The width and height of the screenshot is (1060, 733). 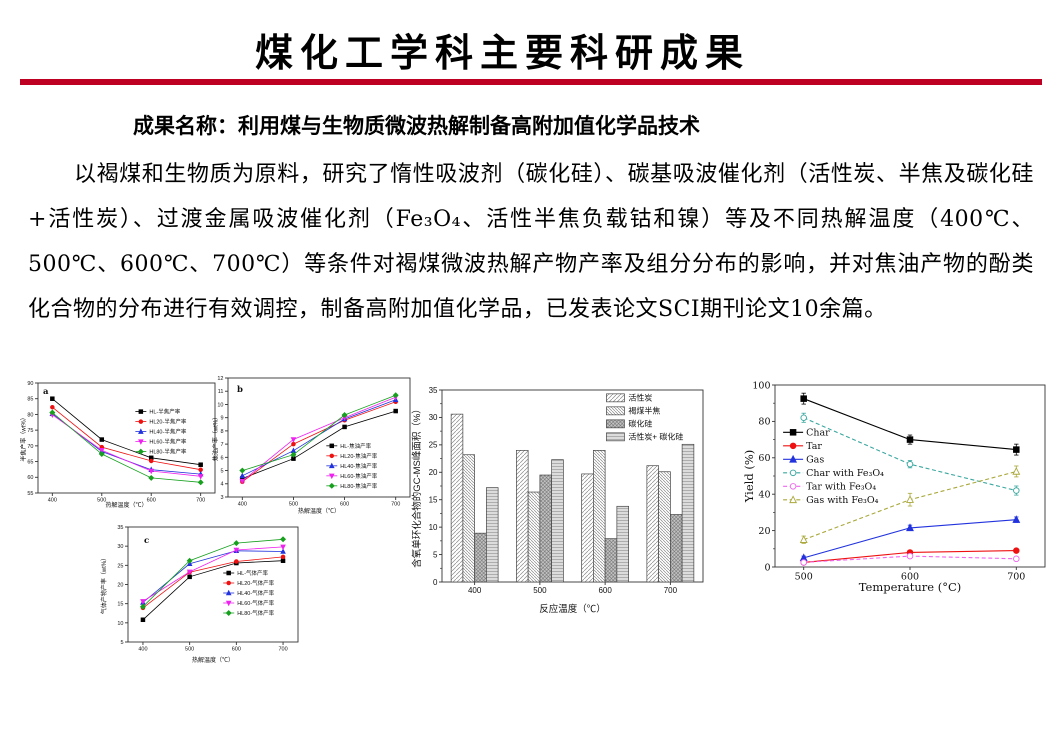 What do you see at coordinates (749, 476) in the screenshot?
I see `svg-text: Yield (%)` at bounding box center [749, 476].